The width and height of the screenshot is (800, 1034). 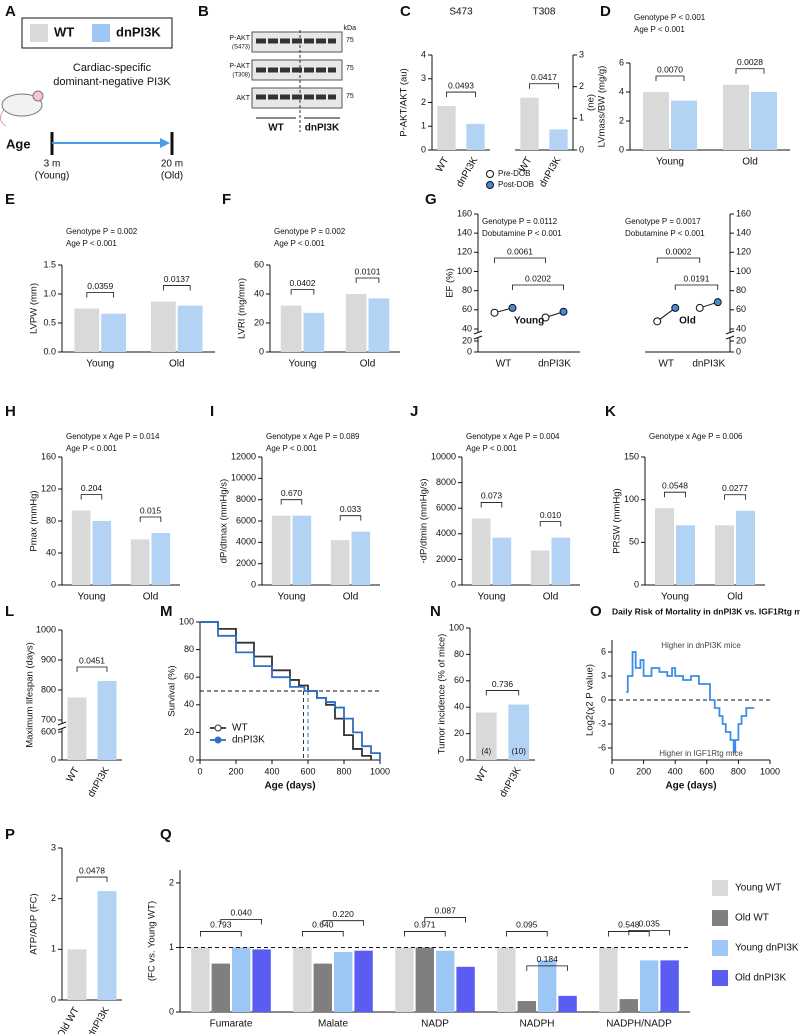 I want to click on axis-label: Age, so click(x=18, y=143).